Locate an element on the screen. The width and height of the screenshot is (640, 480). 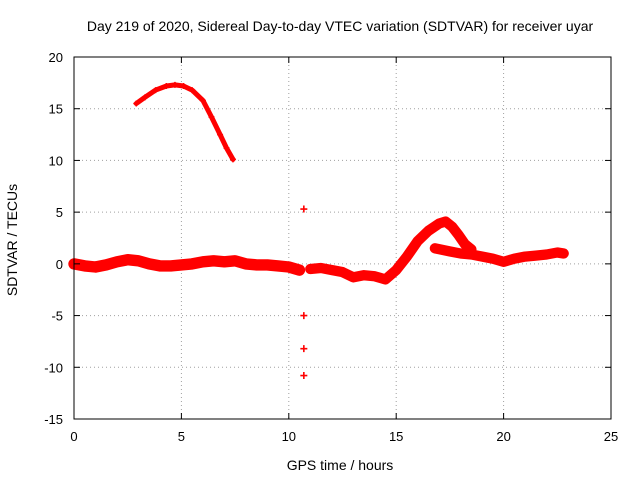
y-tick-label: -5 is located at coordinates (57, 316).